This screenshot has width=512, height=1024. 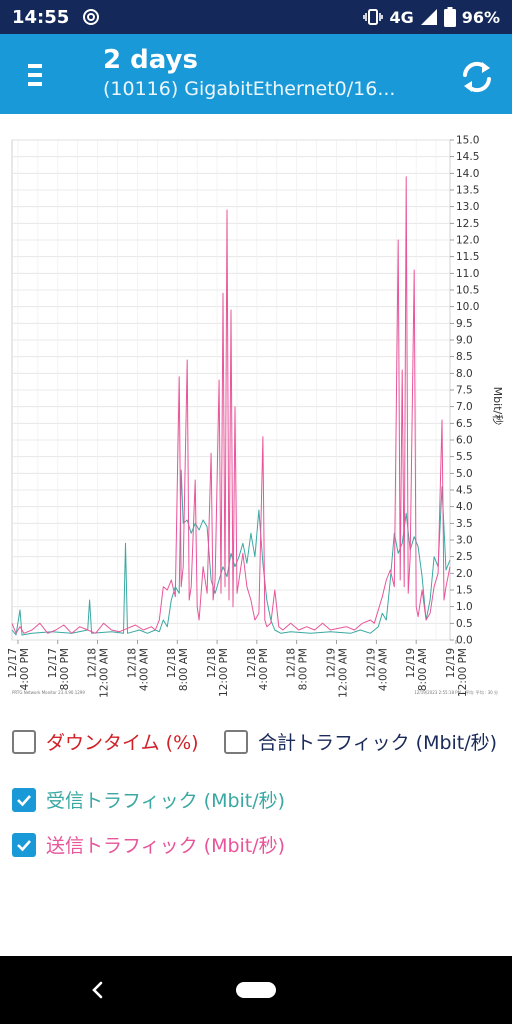 I want to click on y-tick-label: 1.0, so click(x=464, y=607).